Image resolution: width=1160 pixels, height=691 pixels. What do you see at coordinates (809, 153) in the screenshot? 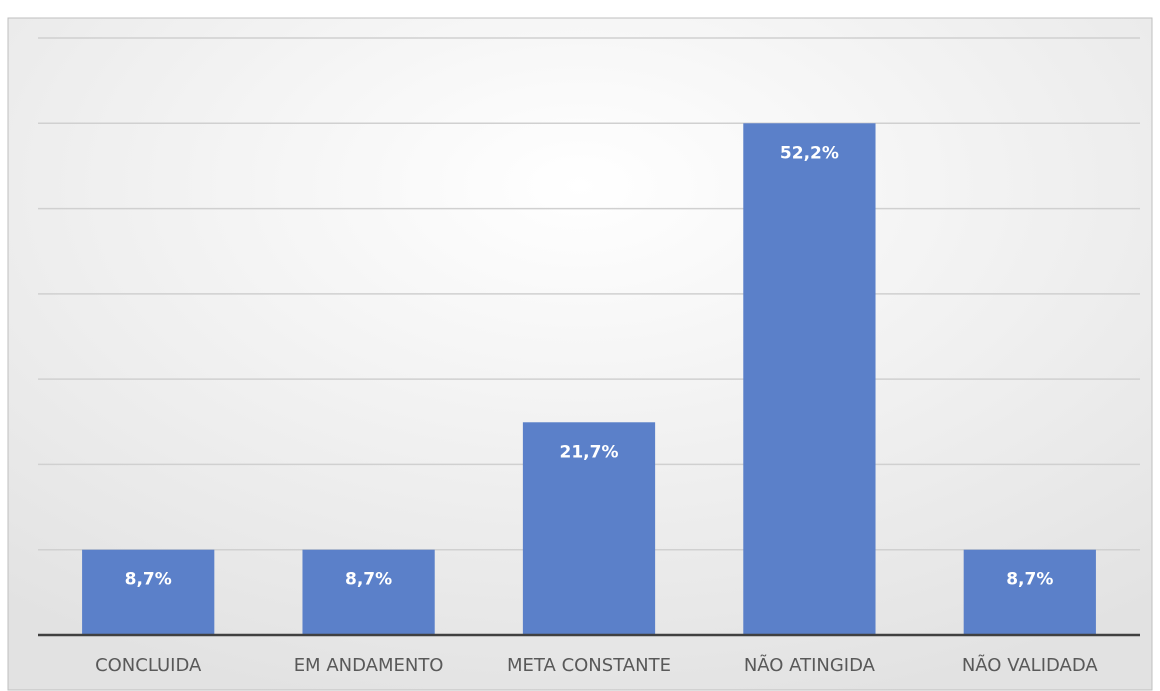
I see `data-label: 52,2%` at bounding box center [809, 153].